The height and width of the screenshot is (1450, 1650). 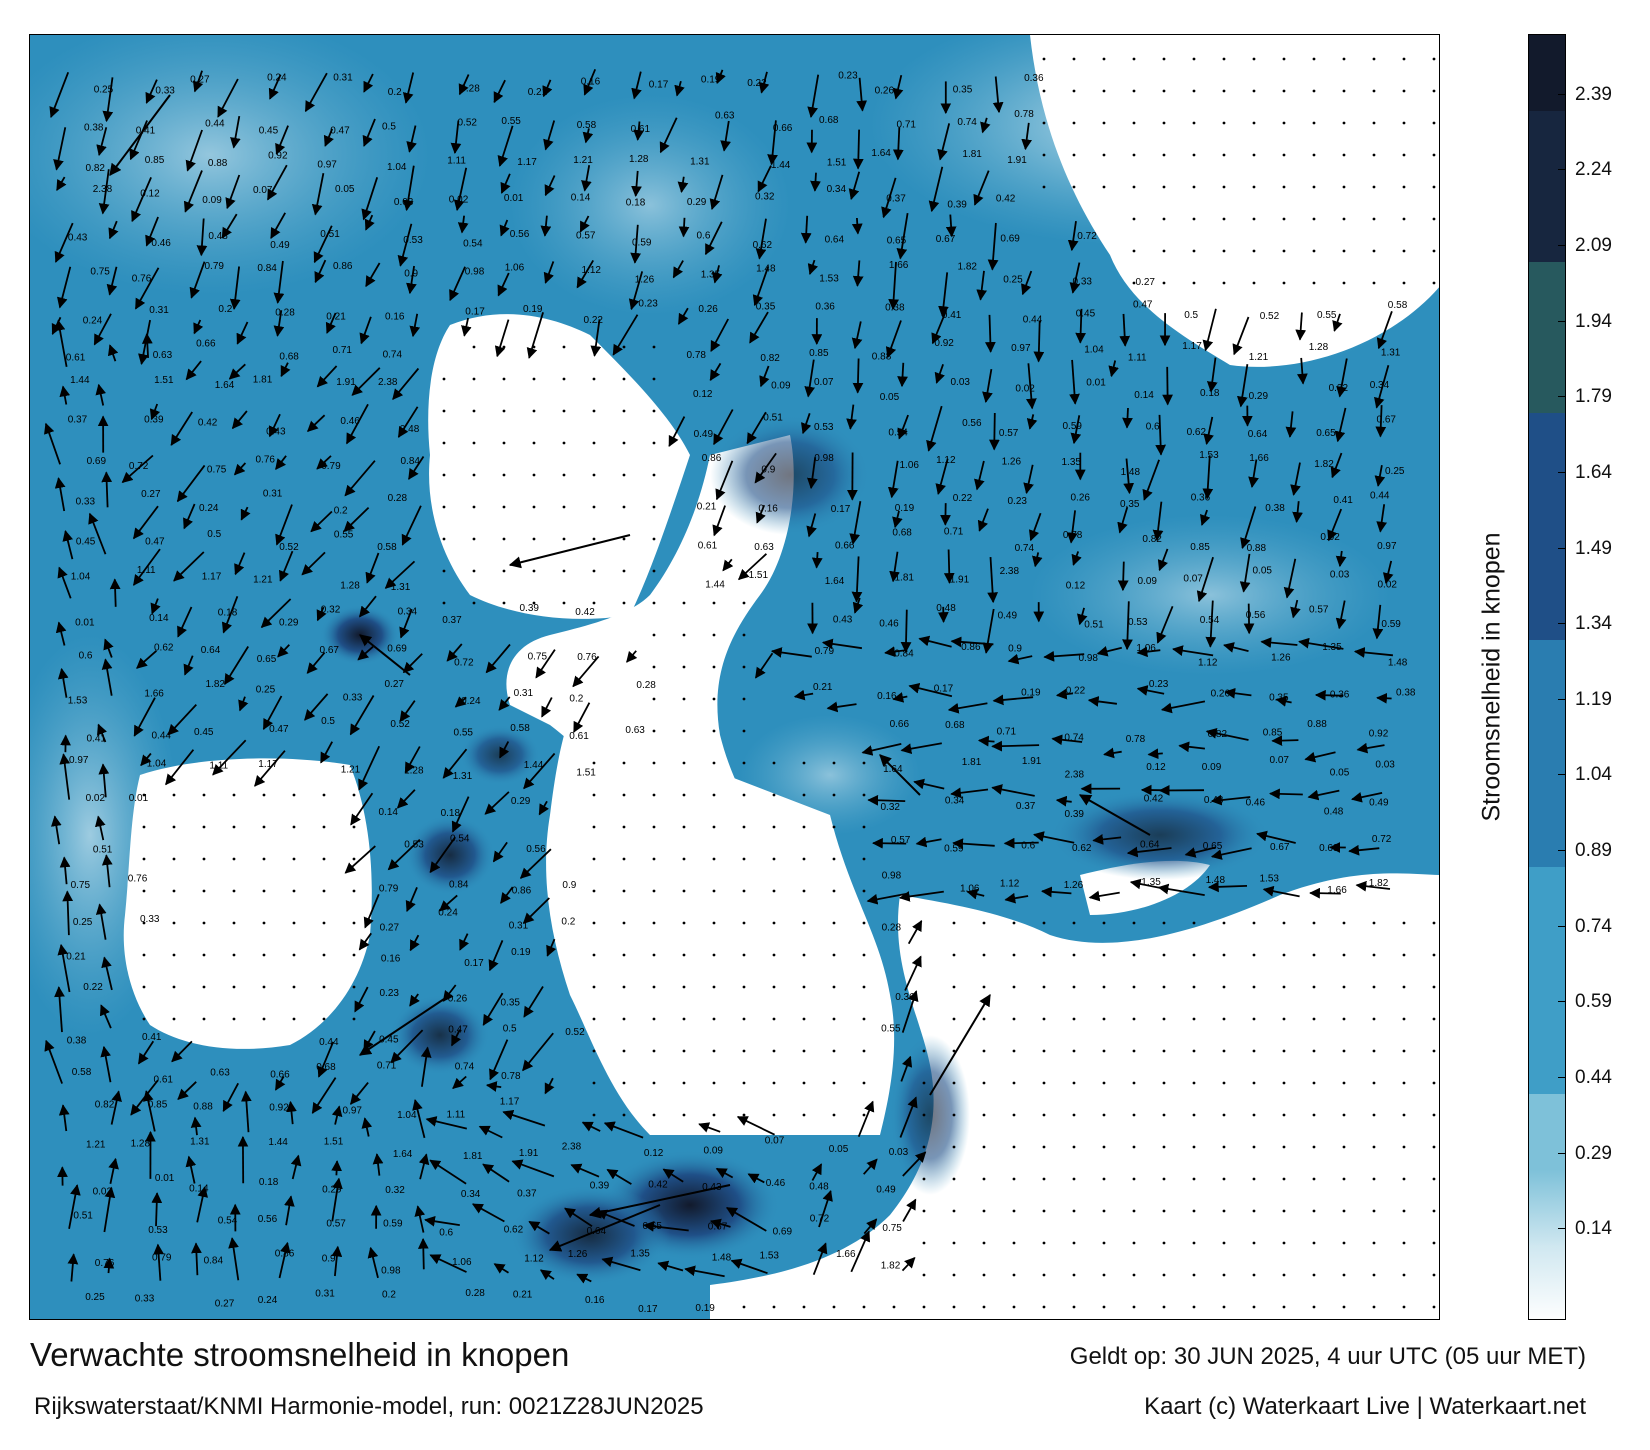 I want to click on speed-label: 0.54, so click(x=898, y=433).